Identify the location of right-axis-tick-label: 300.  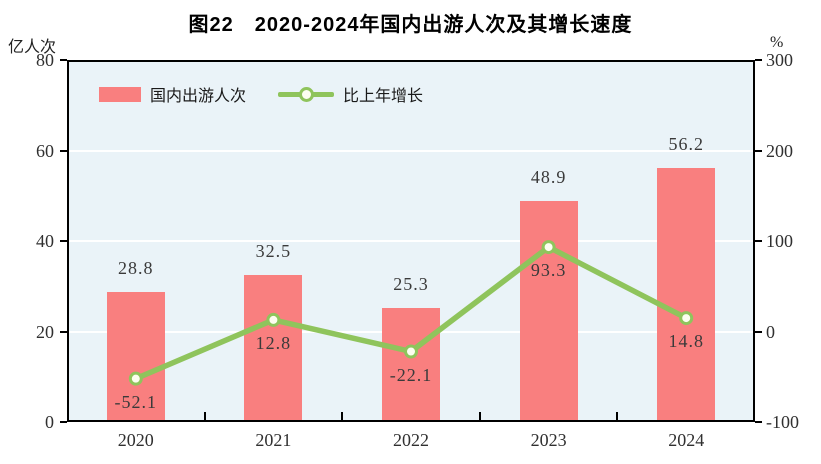
(779, 60).